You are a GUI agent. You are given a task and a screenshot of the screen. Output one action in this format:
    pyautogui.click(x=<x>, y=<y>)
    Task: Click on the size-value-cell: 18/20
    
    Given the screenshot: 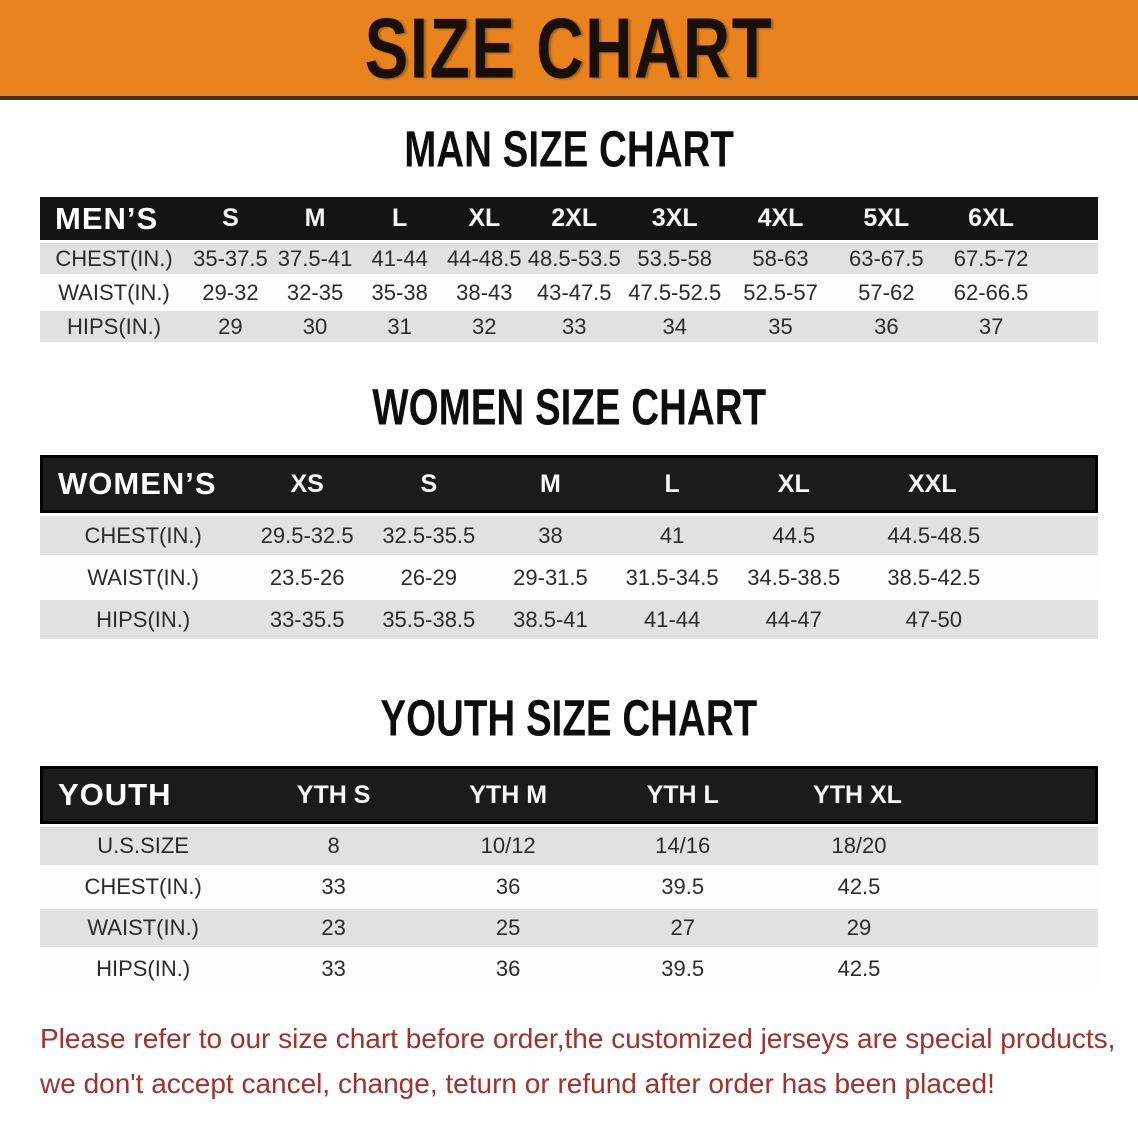 What is the action you would take?
    pyautogui.click(x=933, y=846)
    